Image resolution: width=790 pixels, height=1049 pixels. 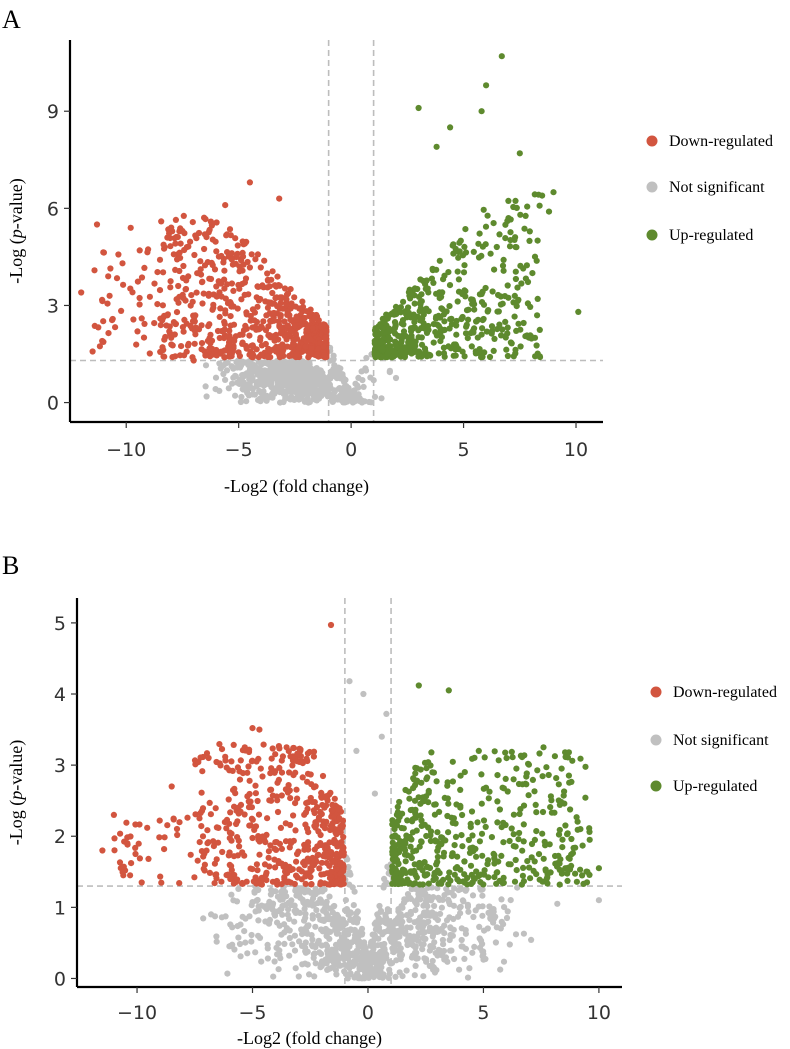 I want to click on legend-label: Not significant, so click(x=717, y=187).